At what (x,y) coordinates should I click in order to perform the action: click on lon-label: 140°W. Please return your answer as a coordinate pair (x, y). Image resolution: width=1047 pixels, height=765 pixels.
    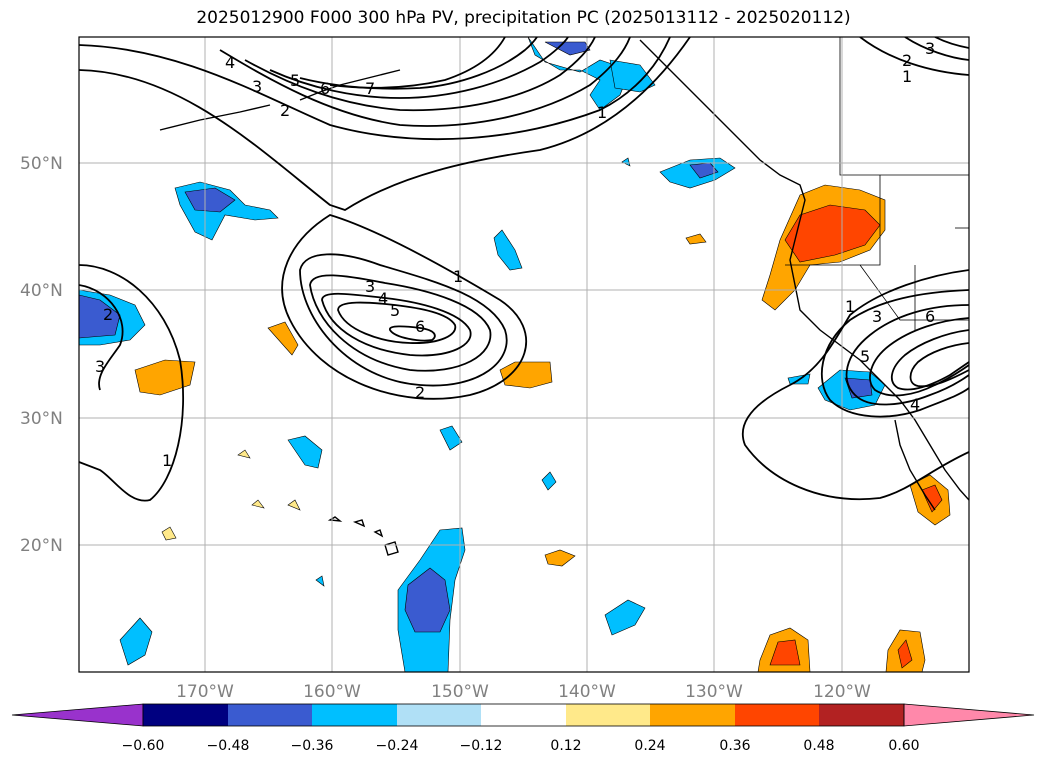
    Looking at the image, I should click on (587, 692).